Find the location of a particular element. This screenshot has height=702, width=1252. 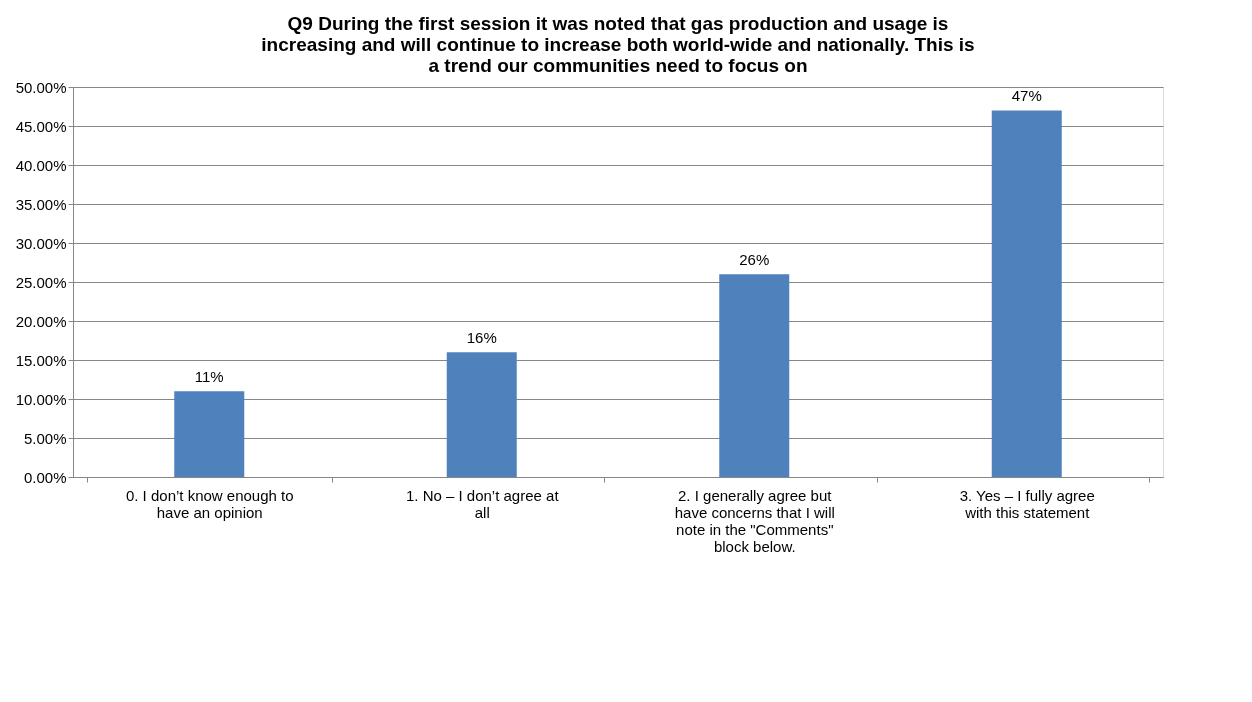

data-label: 16% is located at coordinates (481, 338).